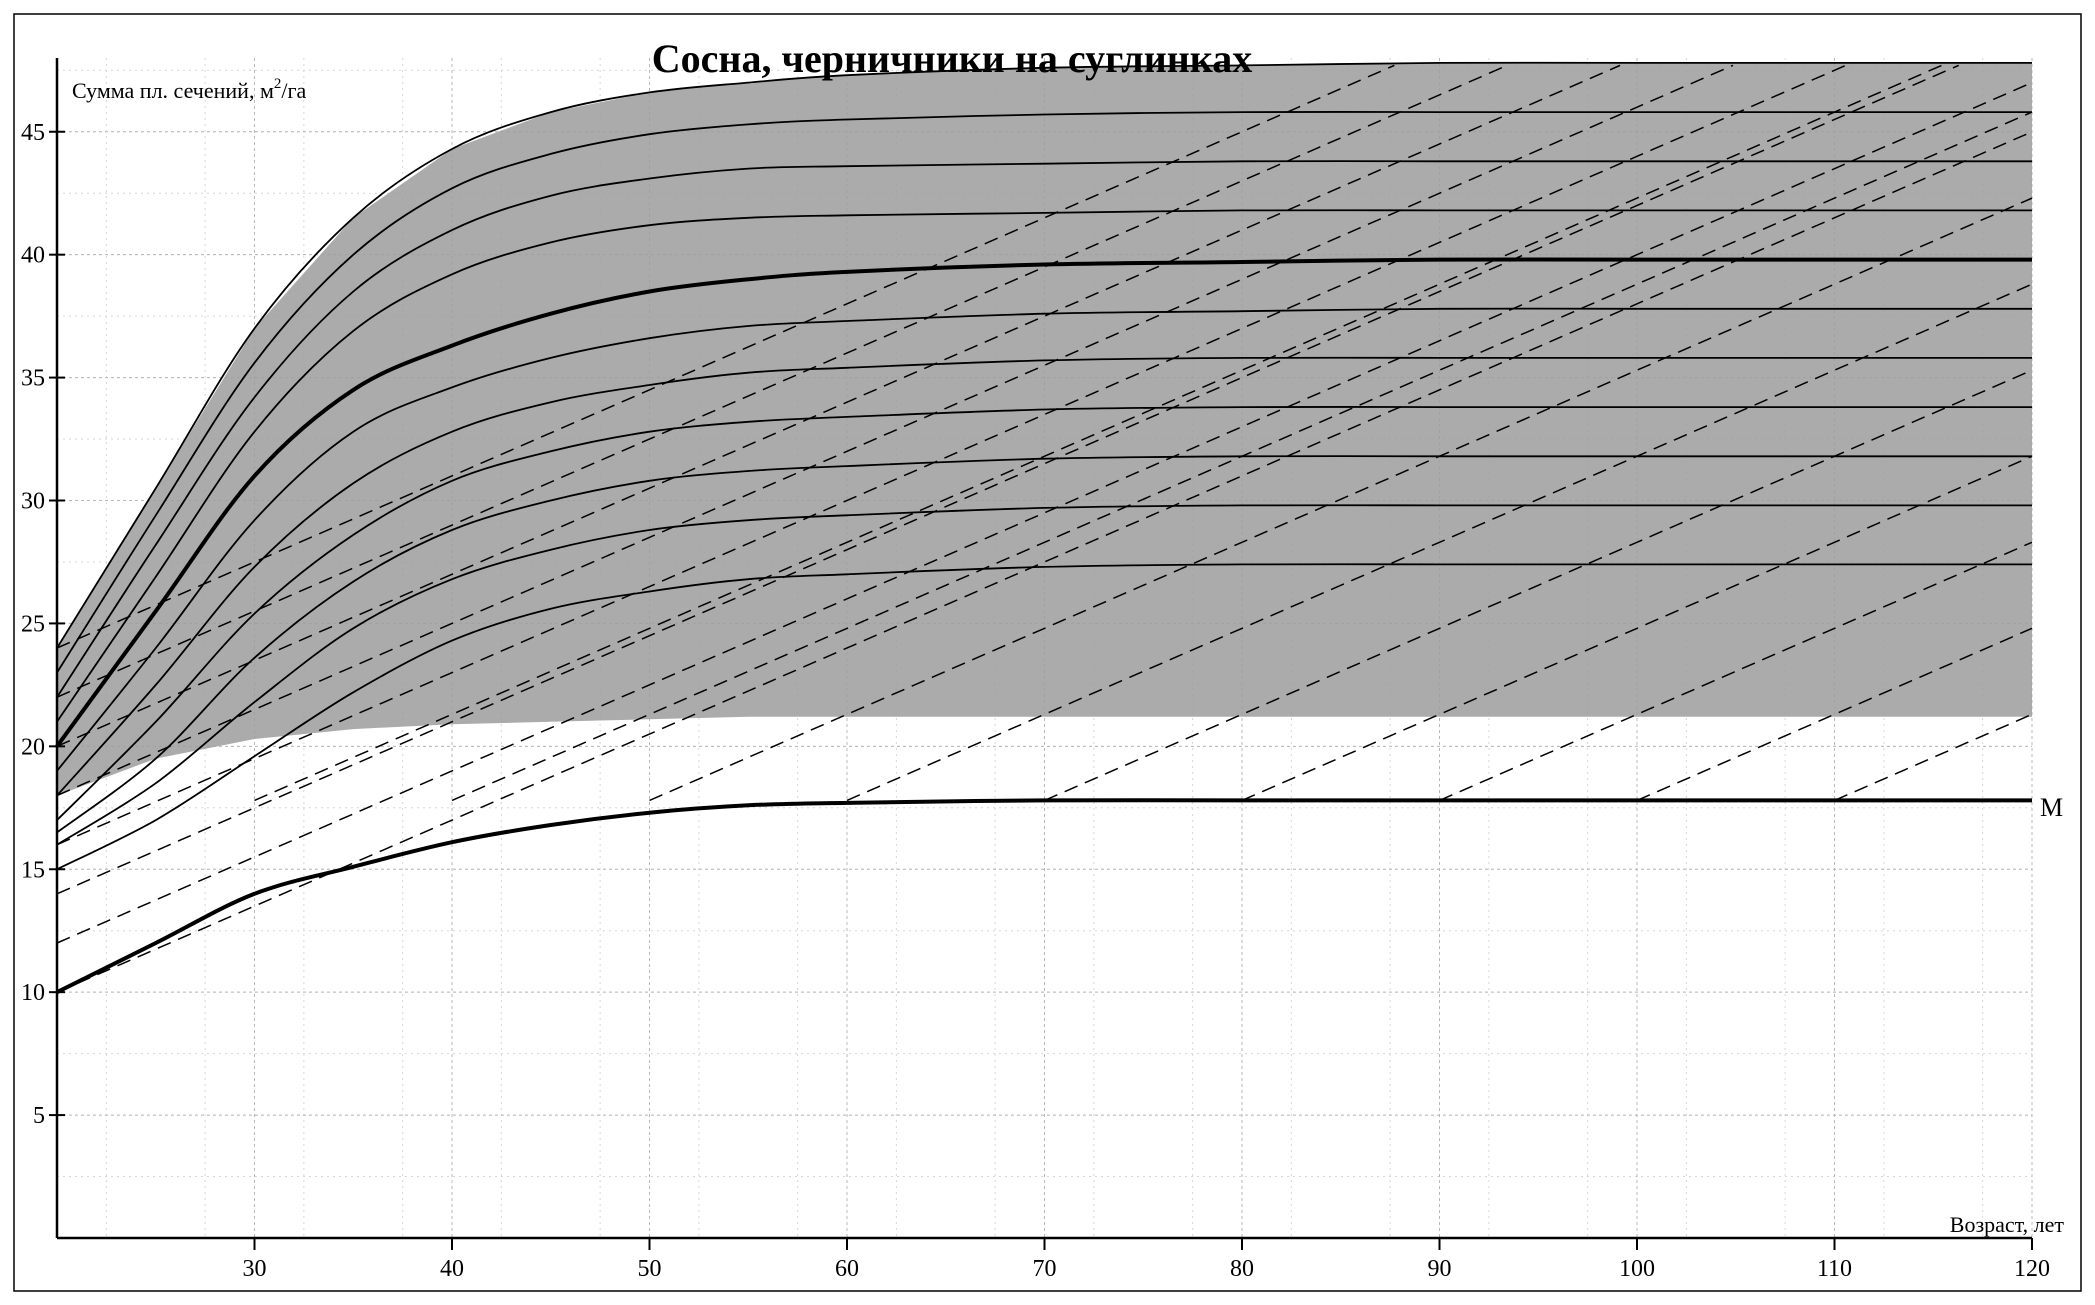 This screenshot has height=1305, width=2095. Describe the element at coordinates (847, 1269) in the screenshot. I see `x-tick-label: 60` at that location.